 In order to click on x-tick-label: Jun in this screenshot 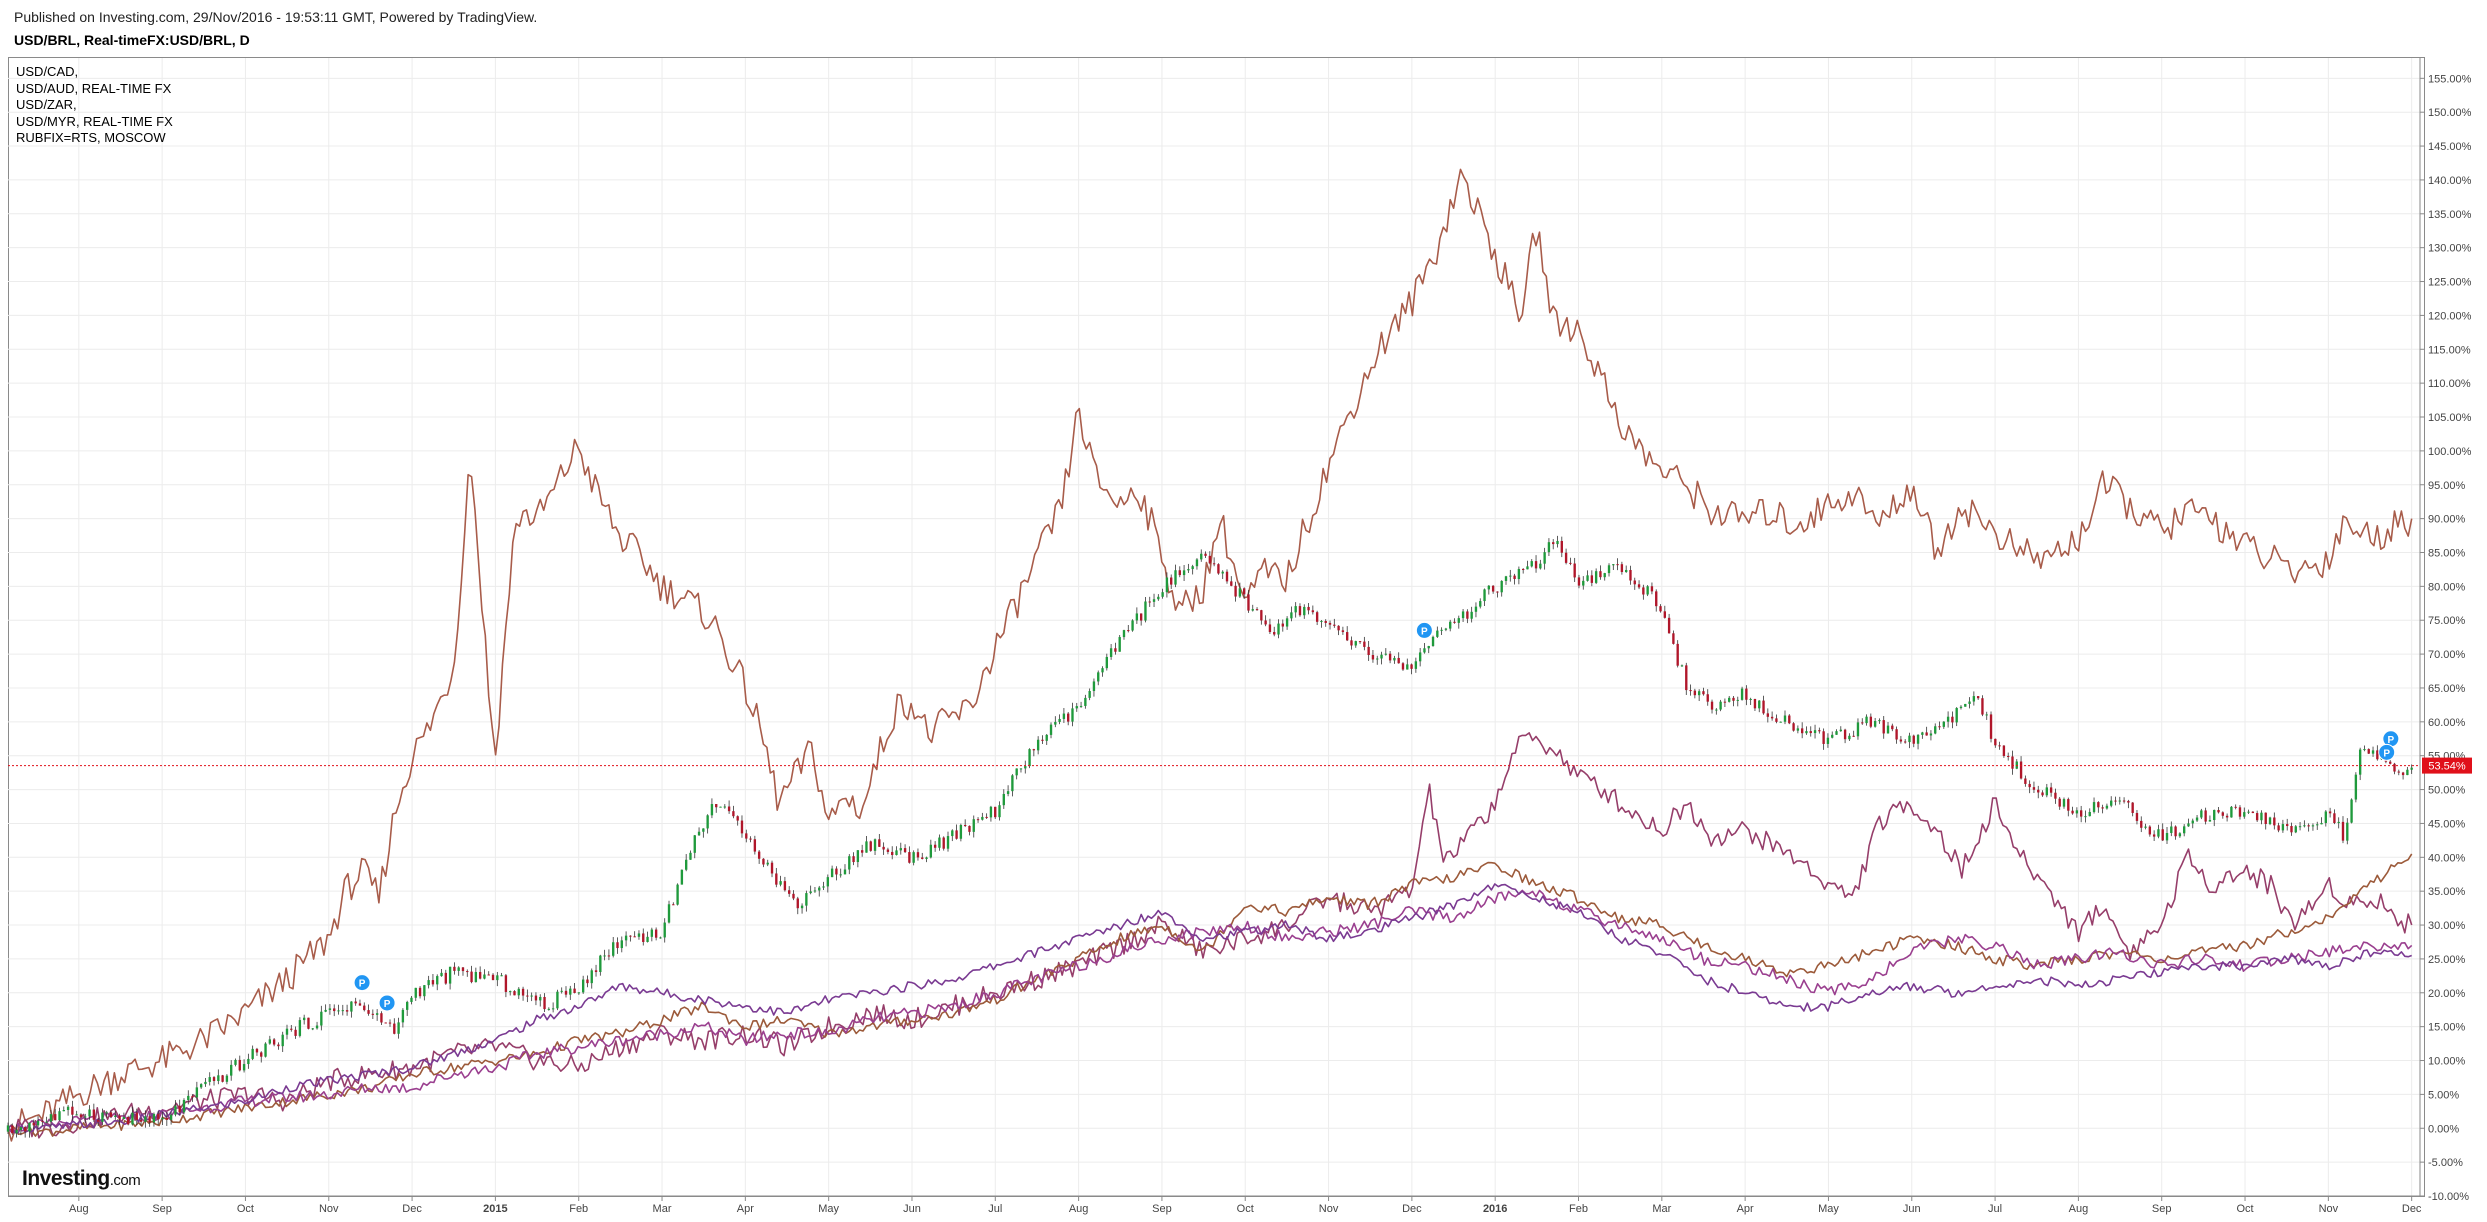, I will do `click(1912, 1209)`.